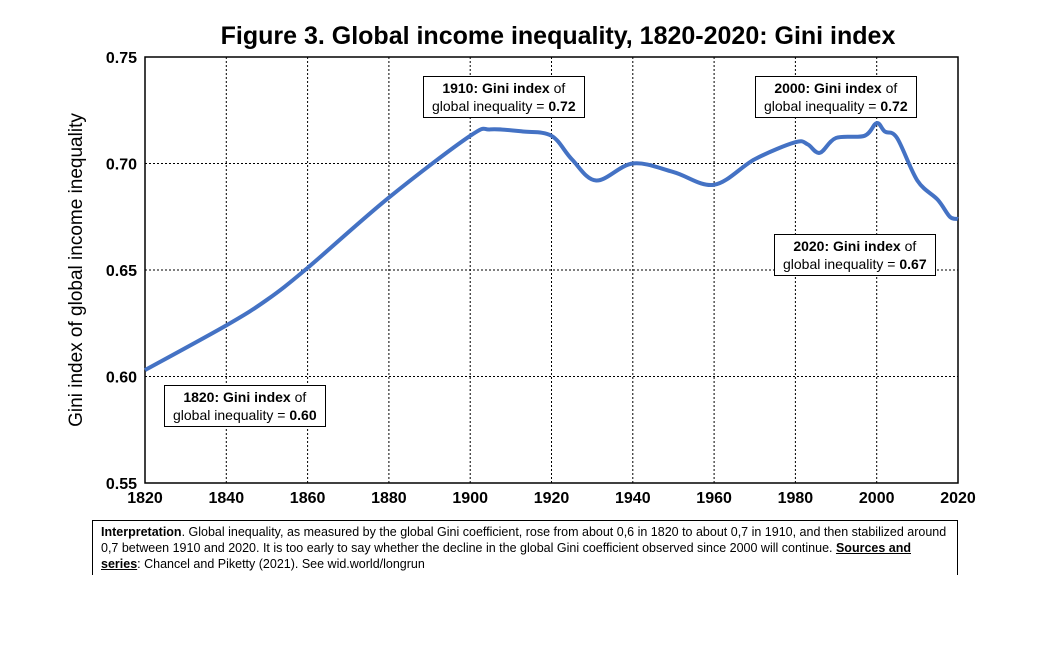 The width and height of the screenshot is (1045, 661). I want to click on x-tick-label: 1880, so click(389, 498).